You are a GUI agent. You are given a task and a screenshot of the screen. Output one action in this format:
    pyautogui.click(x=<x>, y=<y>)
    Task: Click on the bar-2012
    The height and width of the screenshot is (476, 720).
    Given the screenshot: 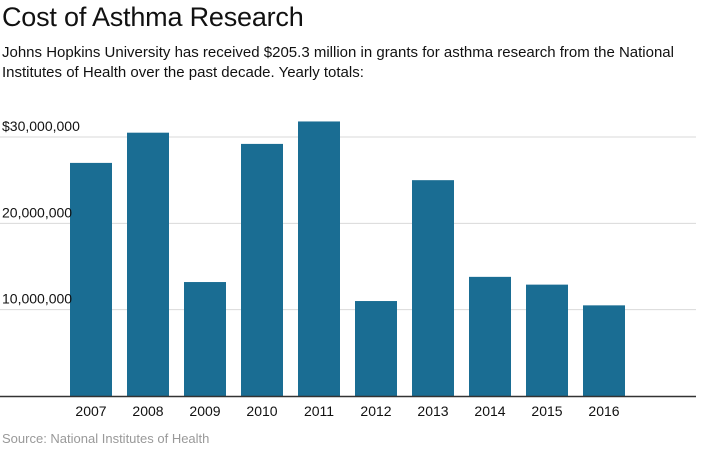 What is the action you would take?
    pyautogui.click(x=376, y=348)
    